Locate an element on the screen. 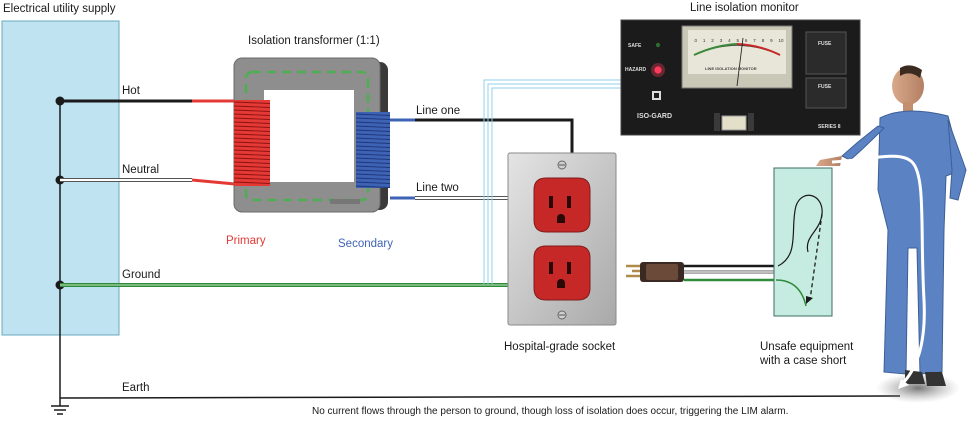 The width and height of the screenshot is (973, 423). secondary-coil-windings is located at coordinates (373, 150).